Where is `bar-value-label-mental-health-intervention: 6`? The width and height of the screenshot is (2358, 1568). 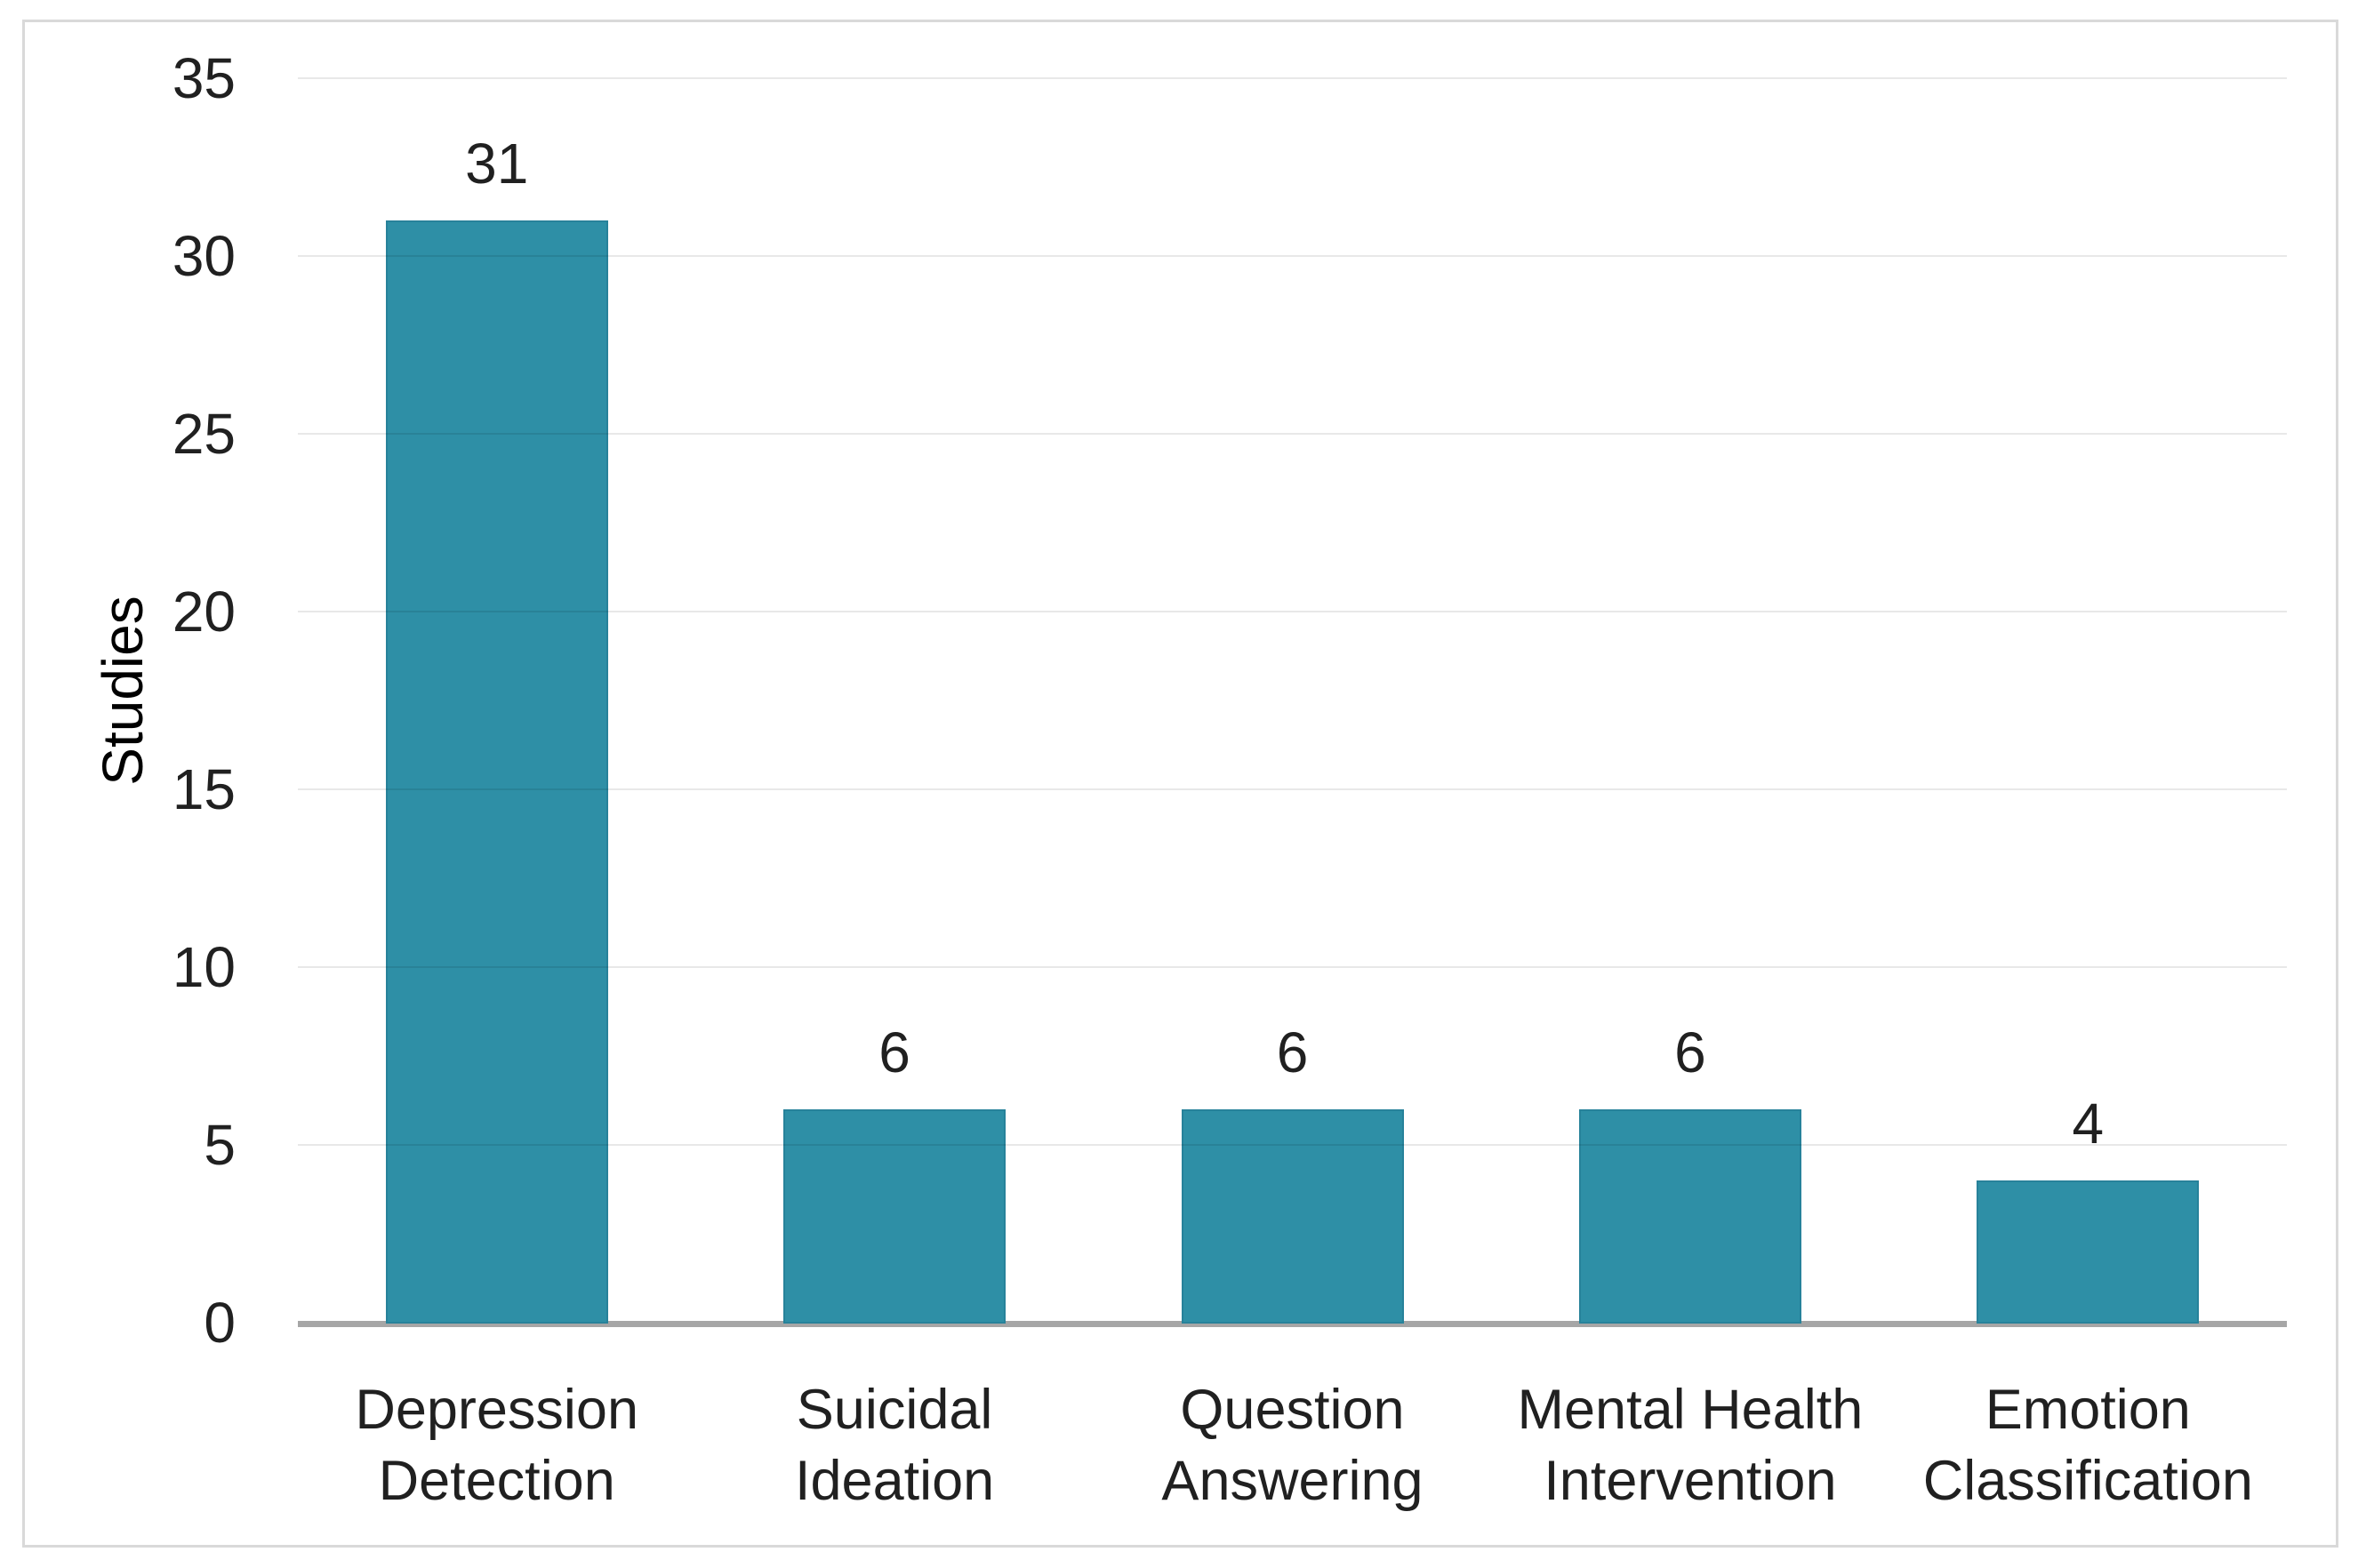
bar-value-label-mental-health-intervention: 6 is located at coordinates (1690, 1052).